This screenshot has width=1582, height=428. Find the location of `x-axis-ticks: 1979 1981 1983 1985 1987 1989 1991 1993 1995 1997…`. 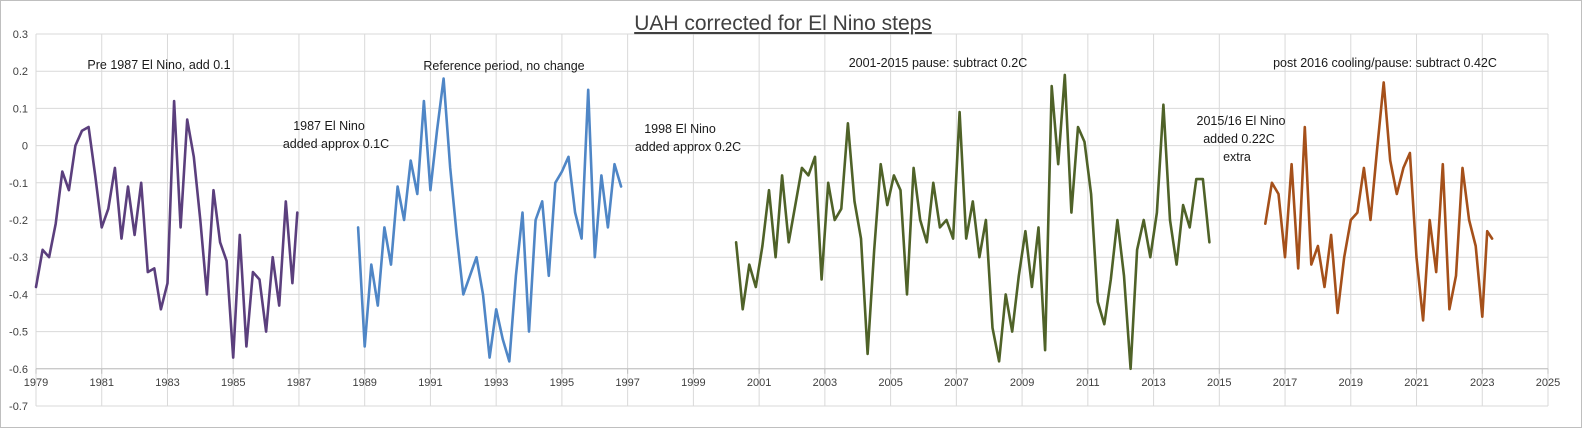

x-axis-ticks: 1979 1981 1983 1985 1987 1989 1991 1993 1995 1997… is located at coordinates (792, 378).